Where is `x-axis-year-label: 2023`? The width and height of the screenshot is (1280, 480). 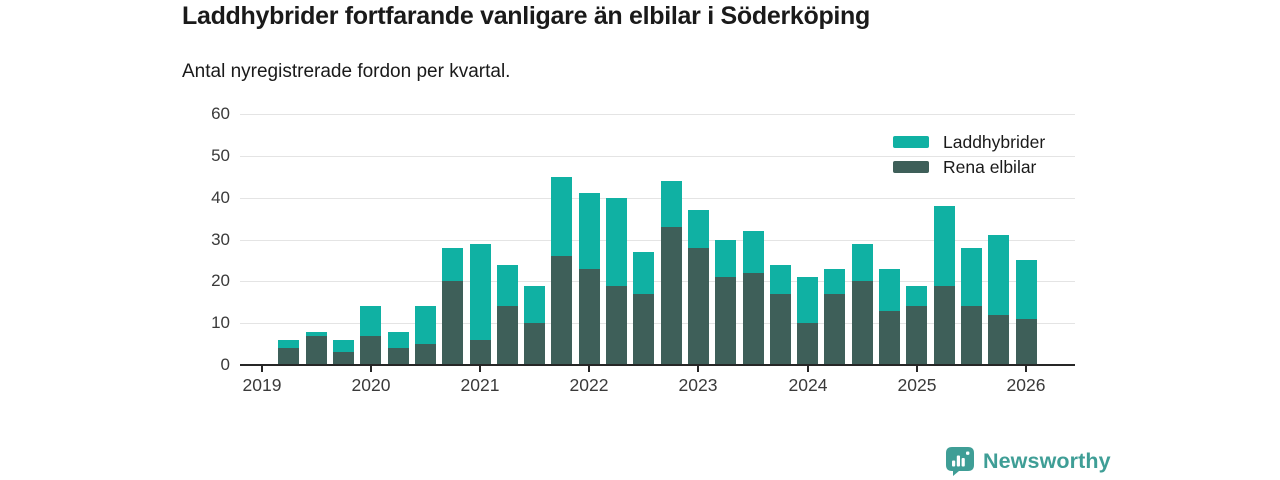
x-axis-year-label: 2023 is located at coordinates (698, 385).